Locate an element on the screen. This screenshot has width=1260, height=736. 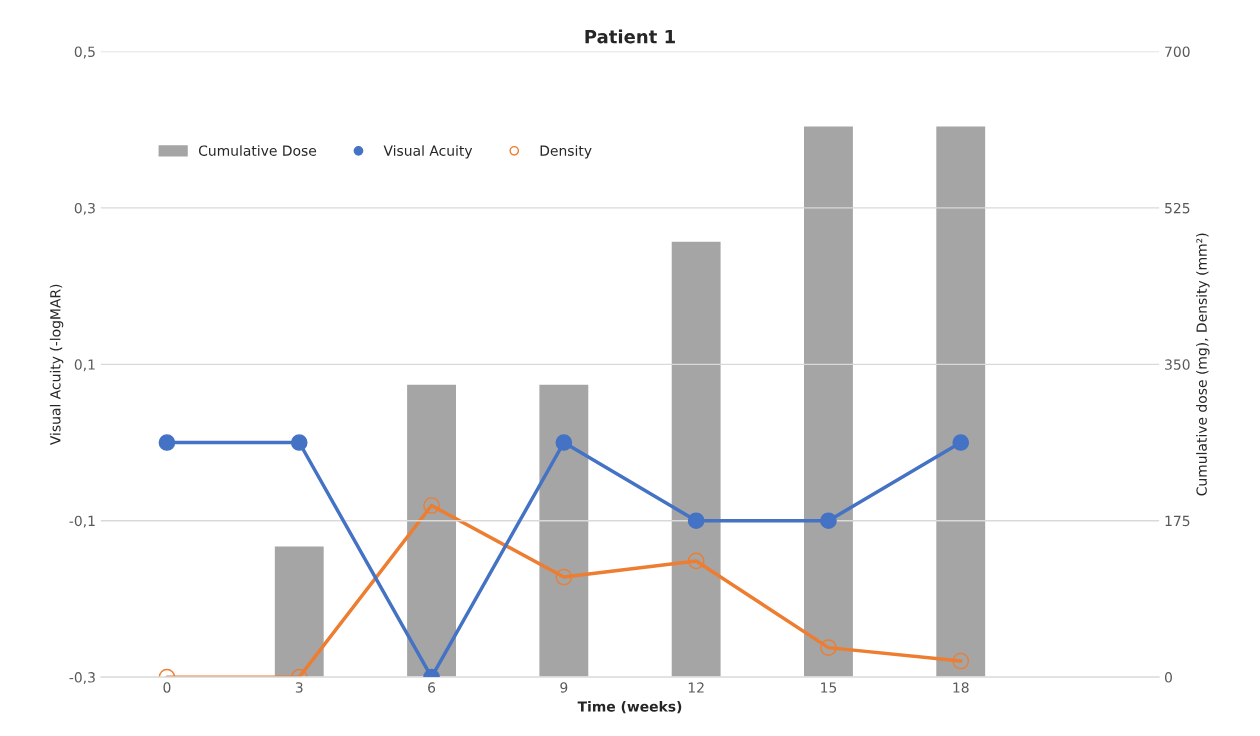
chart-title: Patient 1 is located at coordinates (630, 36).